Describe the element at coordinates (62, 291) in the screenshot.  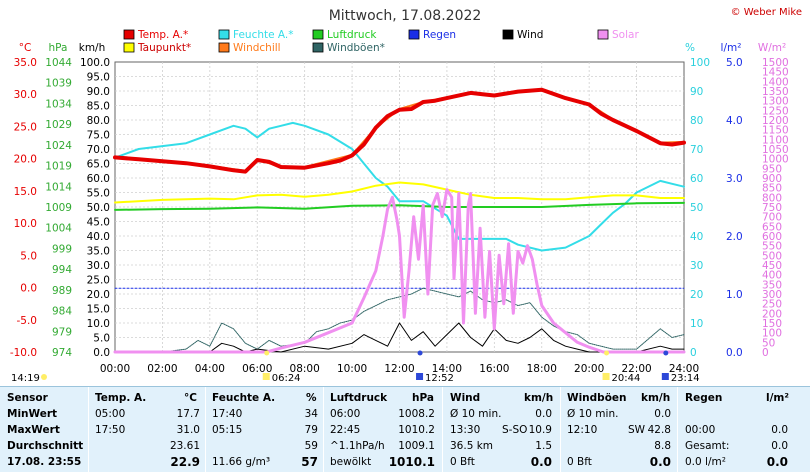
I see `pressure-tick-label: 989` at that location.